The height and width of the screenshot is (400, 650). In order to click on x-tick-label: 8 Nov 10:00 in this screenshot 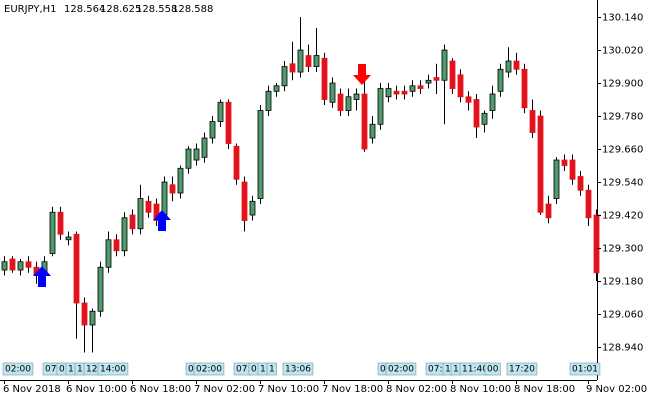, I will do `click(480, 389)`.